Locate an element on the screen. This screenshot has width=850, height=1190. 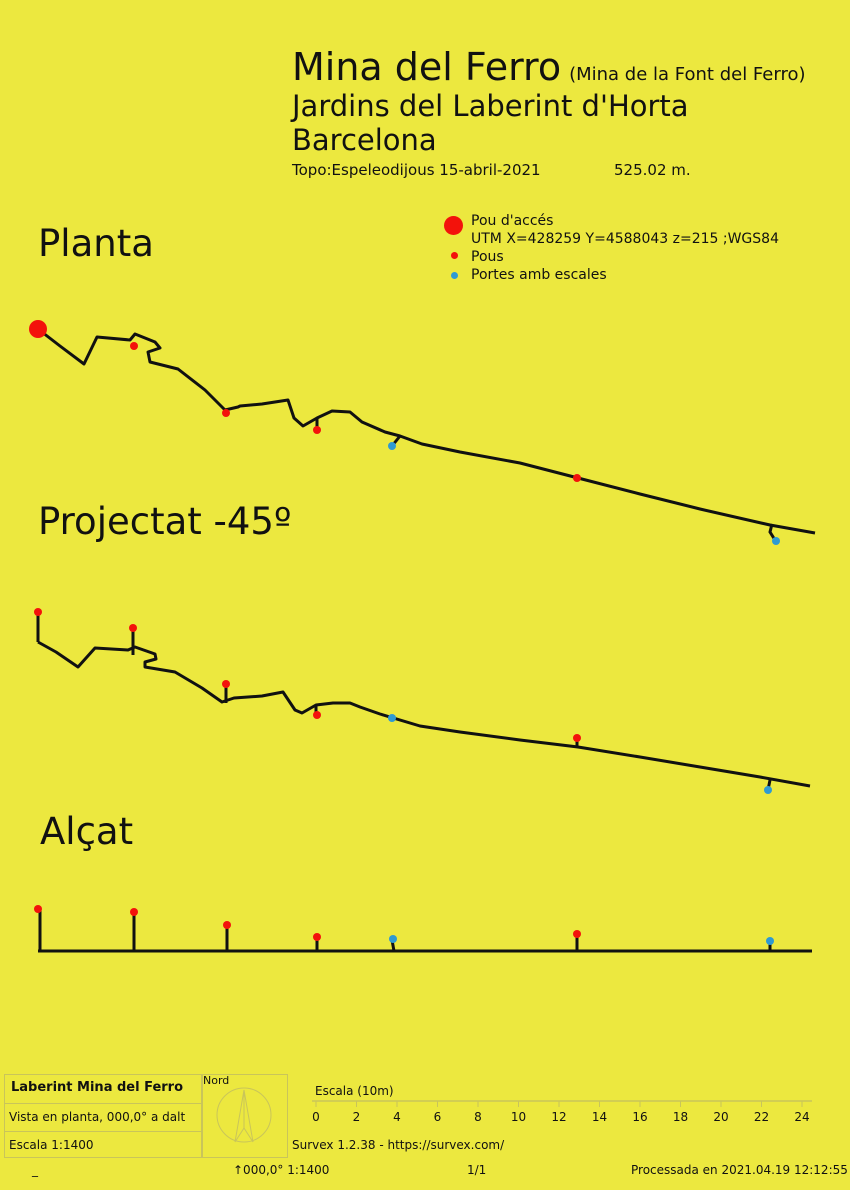
footer-info-box is located at coordinates (103, 1116).